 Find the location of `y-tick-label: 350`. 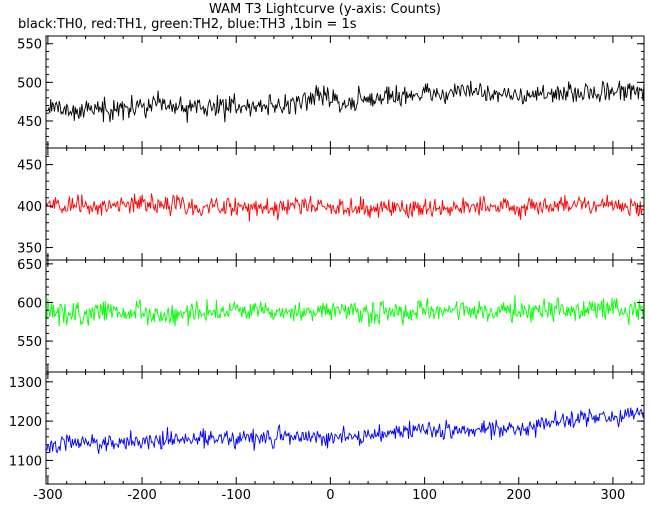

y-tick-label: 350 is located at coordinates (29, 249).